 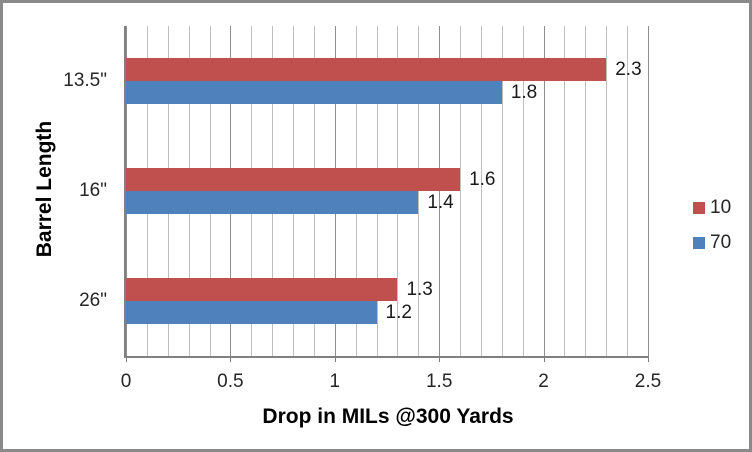 I want to click on x-axis-title: Drop in MILs @300 Yards, so click(x=388, y=416).